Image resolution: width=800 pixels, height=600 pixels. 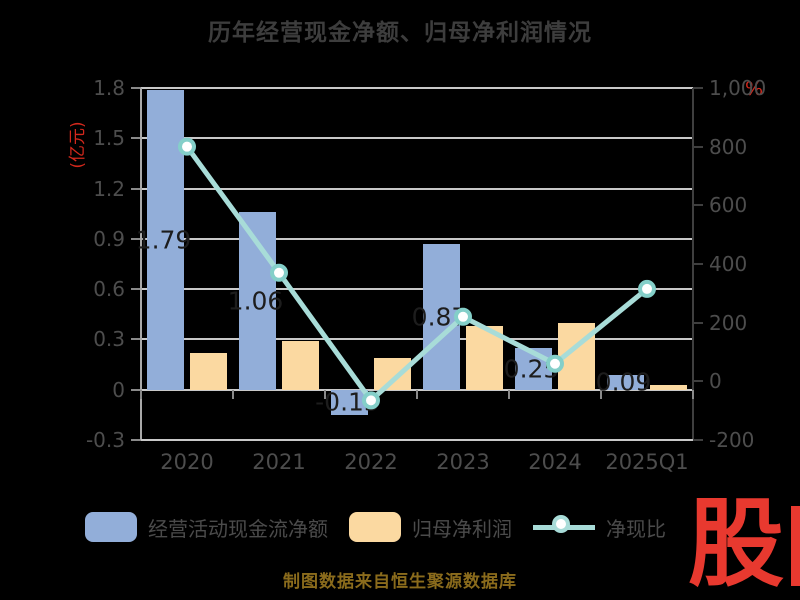 What do you see at coordinates (564, 527) in the screenshot?
I see `legend-line-marker-icon` at bounding box center [564, 527].